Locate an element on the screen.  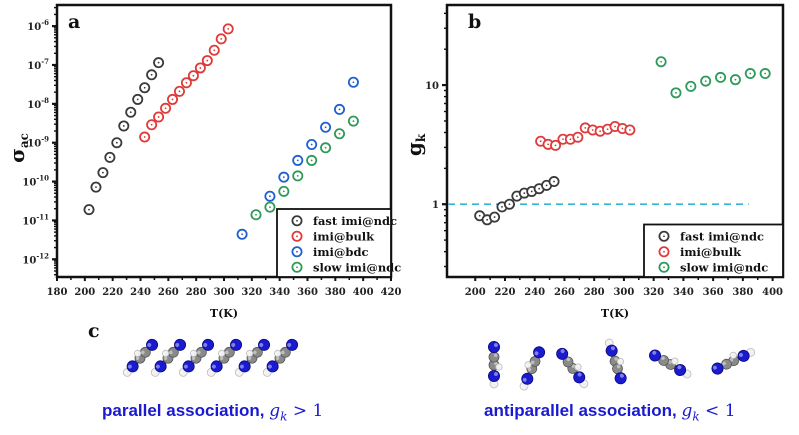
math-relation: > 1 is located at coordinates (305, 411).